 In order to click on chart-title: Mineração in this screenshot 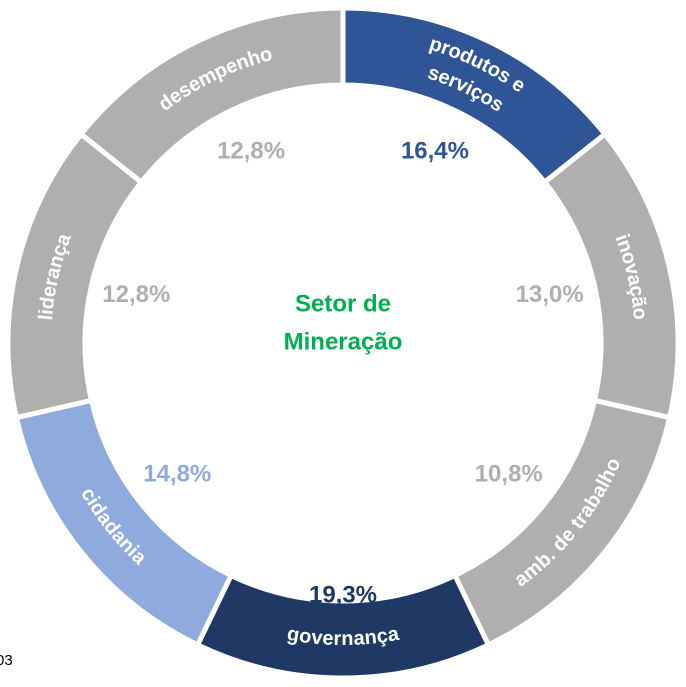, I will do `click(343, 341)`.